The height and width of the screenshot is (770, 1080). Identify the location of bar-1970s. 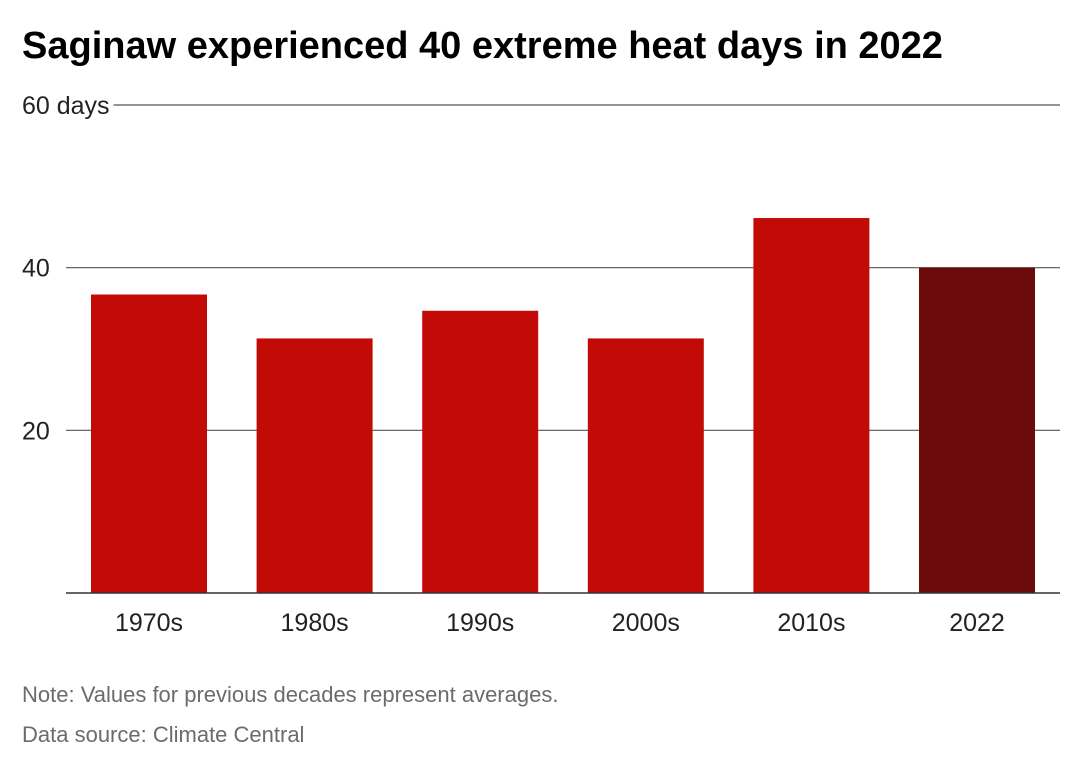
(149, 443).